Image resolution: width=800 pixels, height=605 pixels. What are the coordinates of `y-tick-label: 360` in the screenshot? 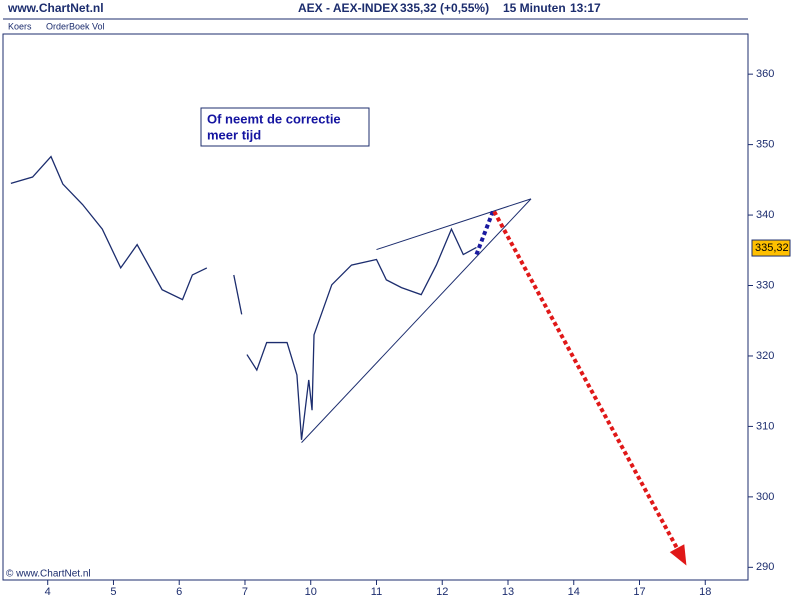 It's located at (765, 74).